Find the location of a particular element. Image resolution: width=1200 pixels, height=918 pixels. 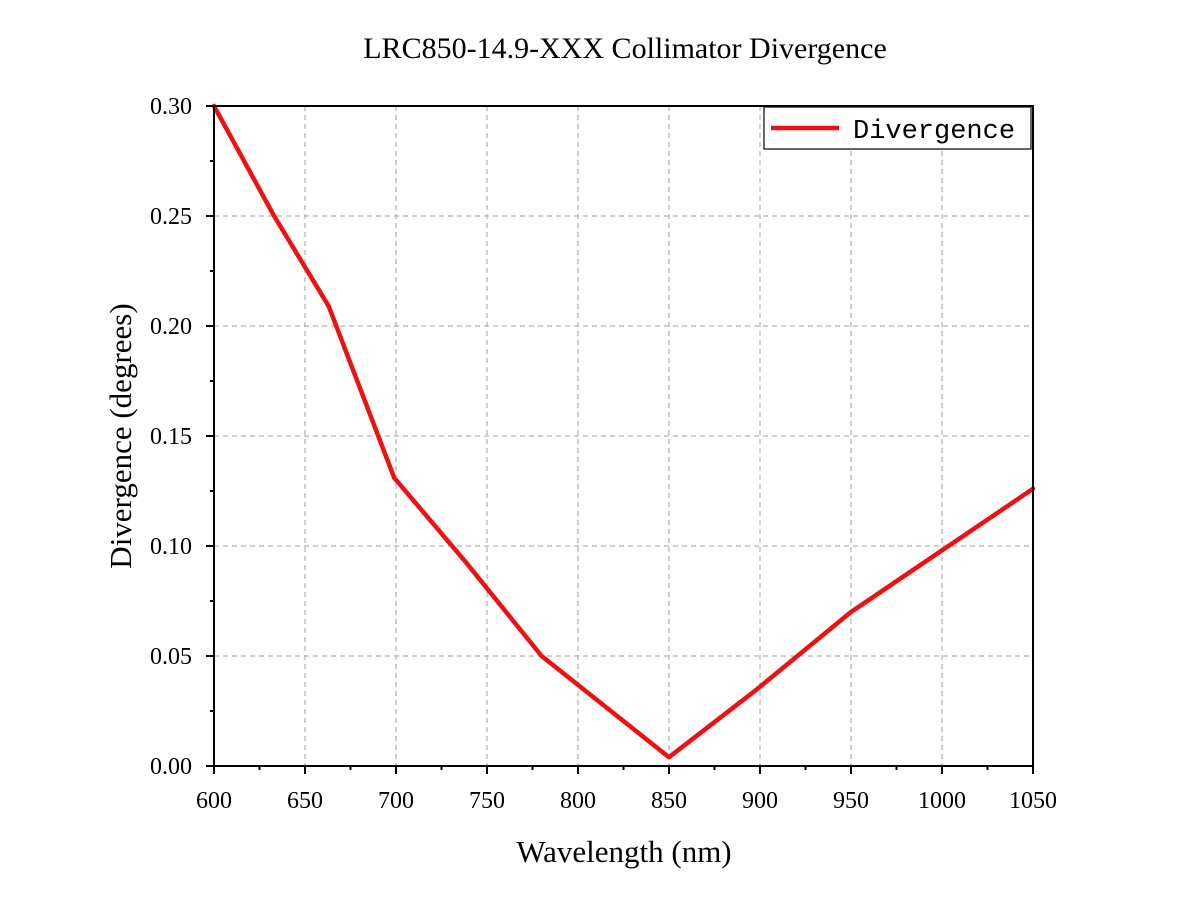

x-tick-label: 900 is located at coordinates (760, 801).